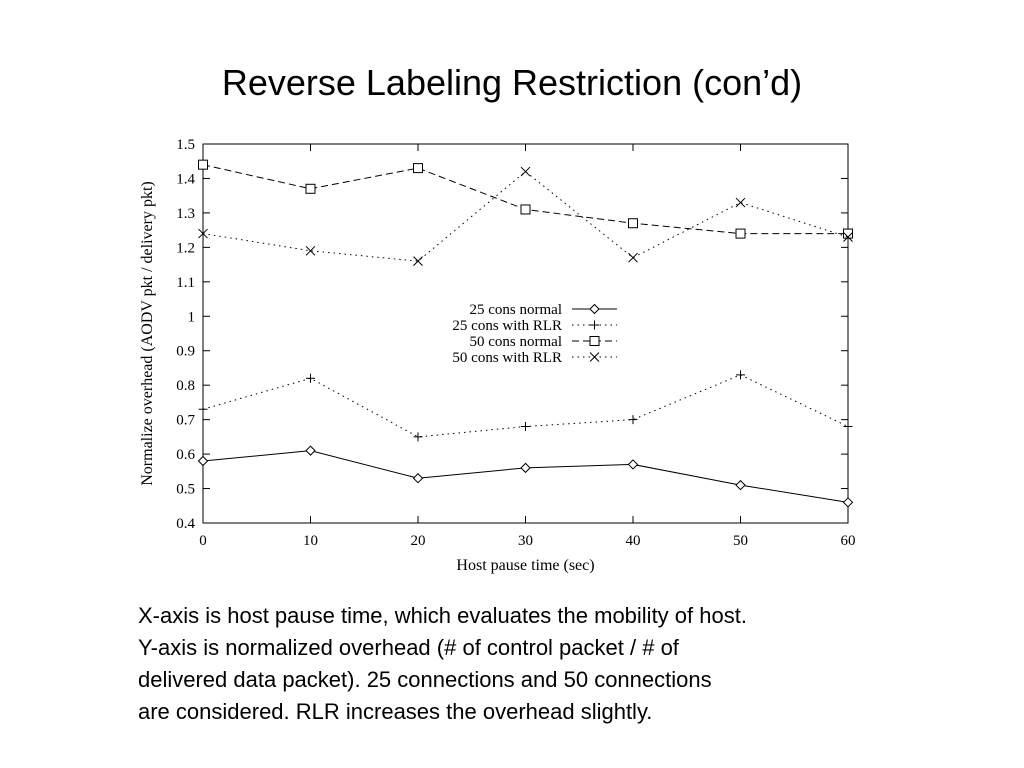 This screenshot has width=1024, height=768. I want to click on y-tick-label: 0.8, so click(185, 386).